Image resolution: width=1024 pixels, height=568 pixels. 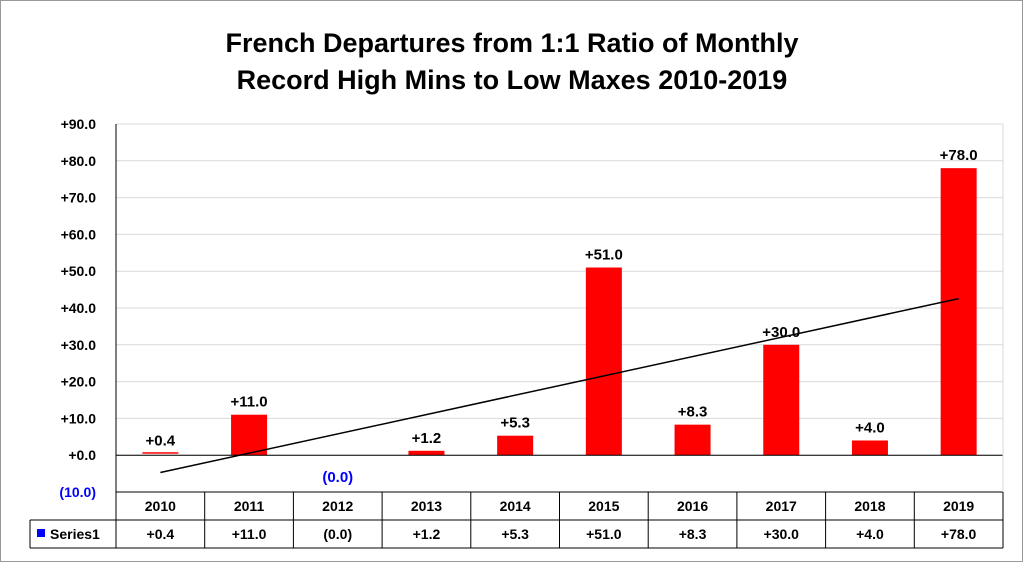 I want to click on x-tick-label: 2012, so click(x=337, y=506).